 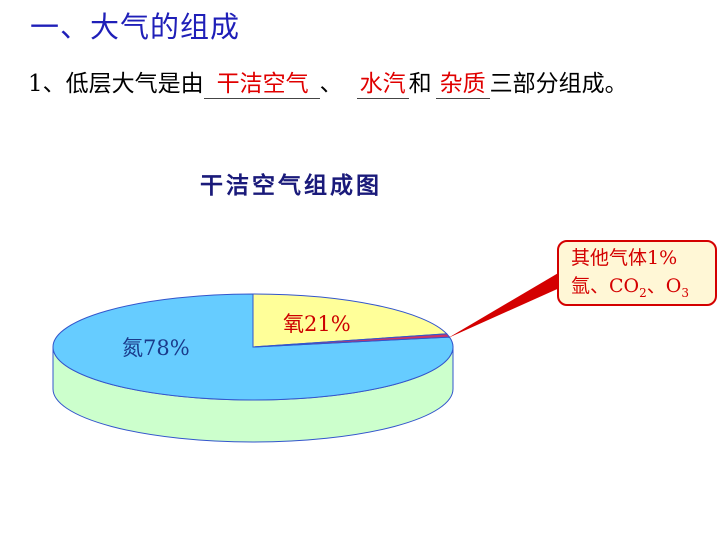 I want to click on label-nitrogen: 氮78%, so click(x=156, y=348).